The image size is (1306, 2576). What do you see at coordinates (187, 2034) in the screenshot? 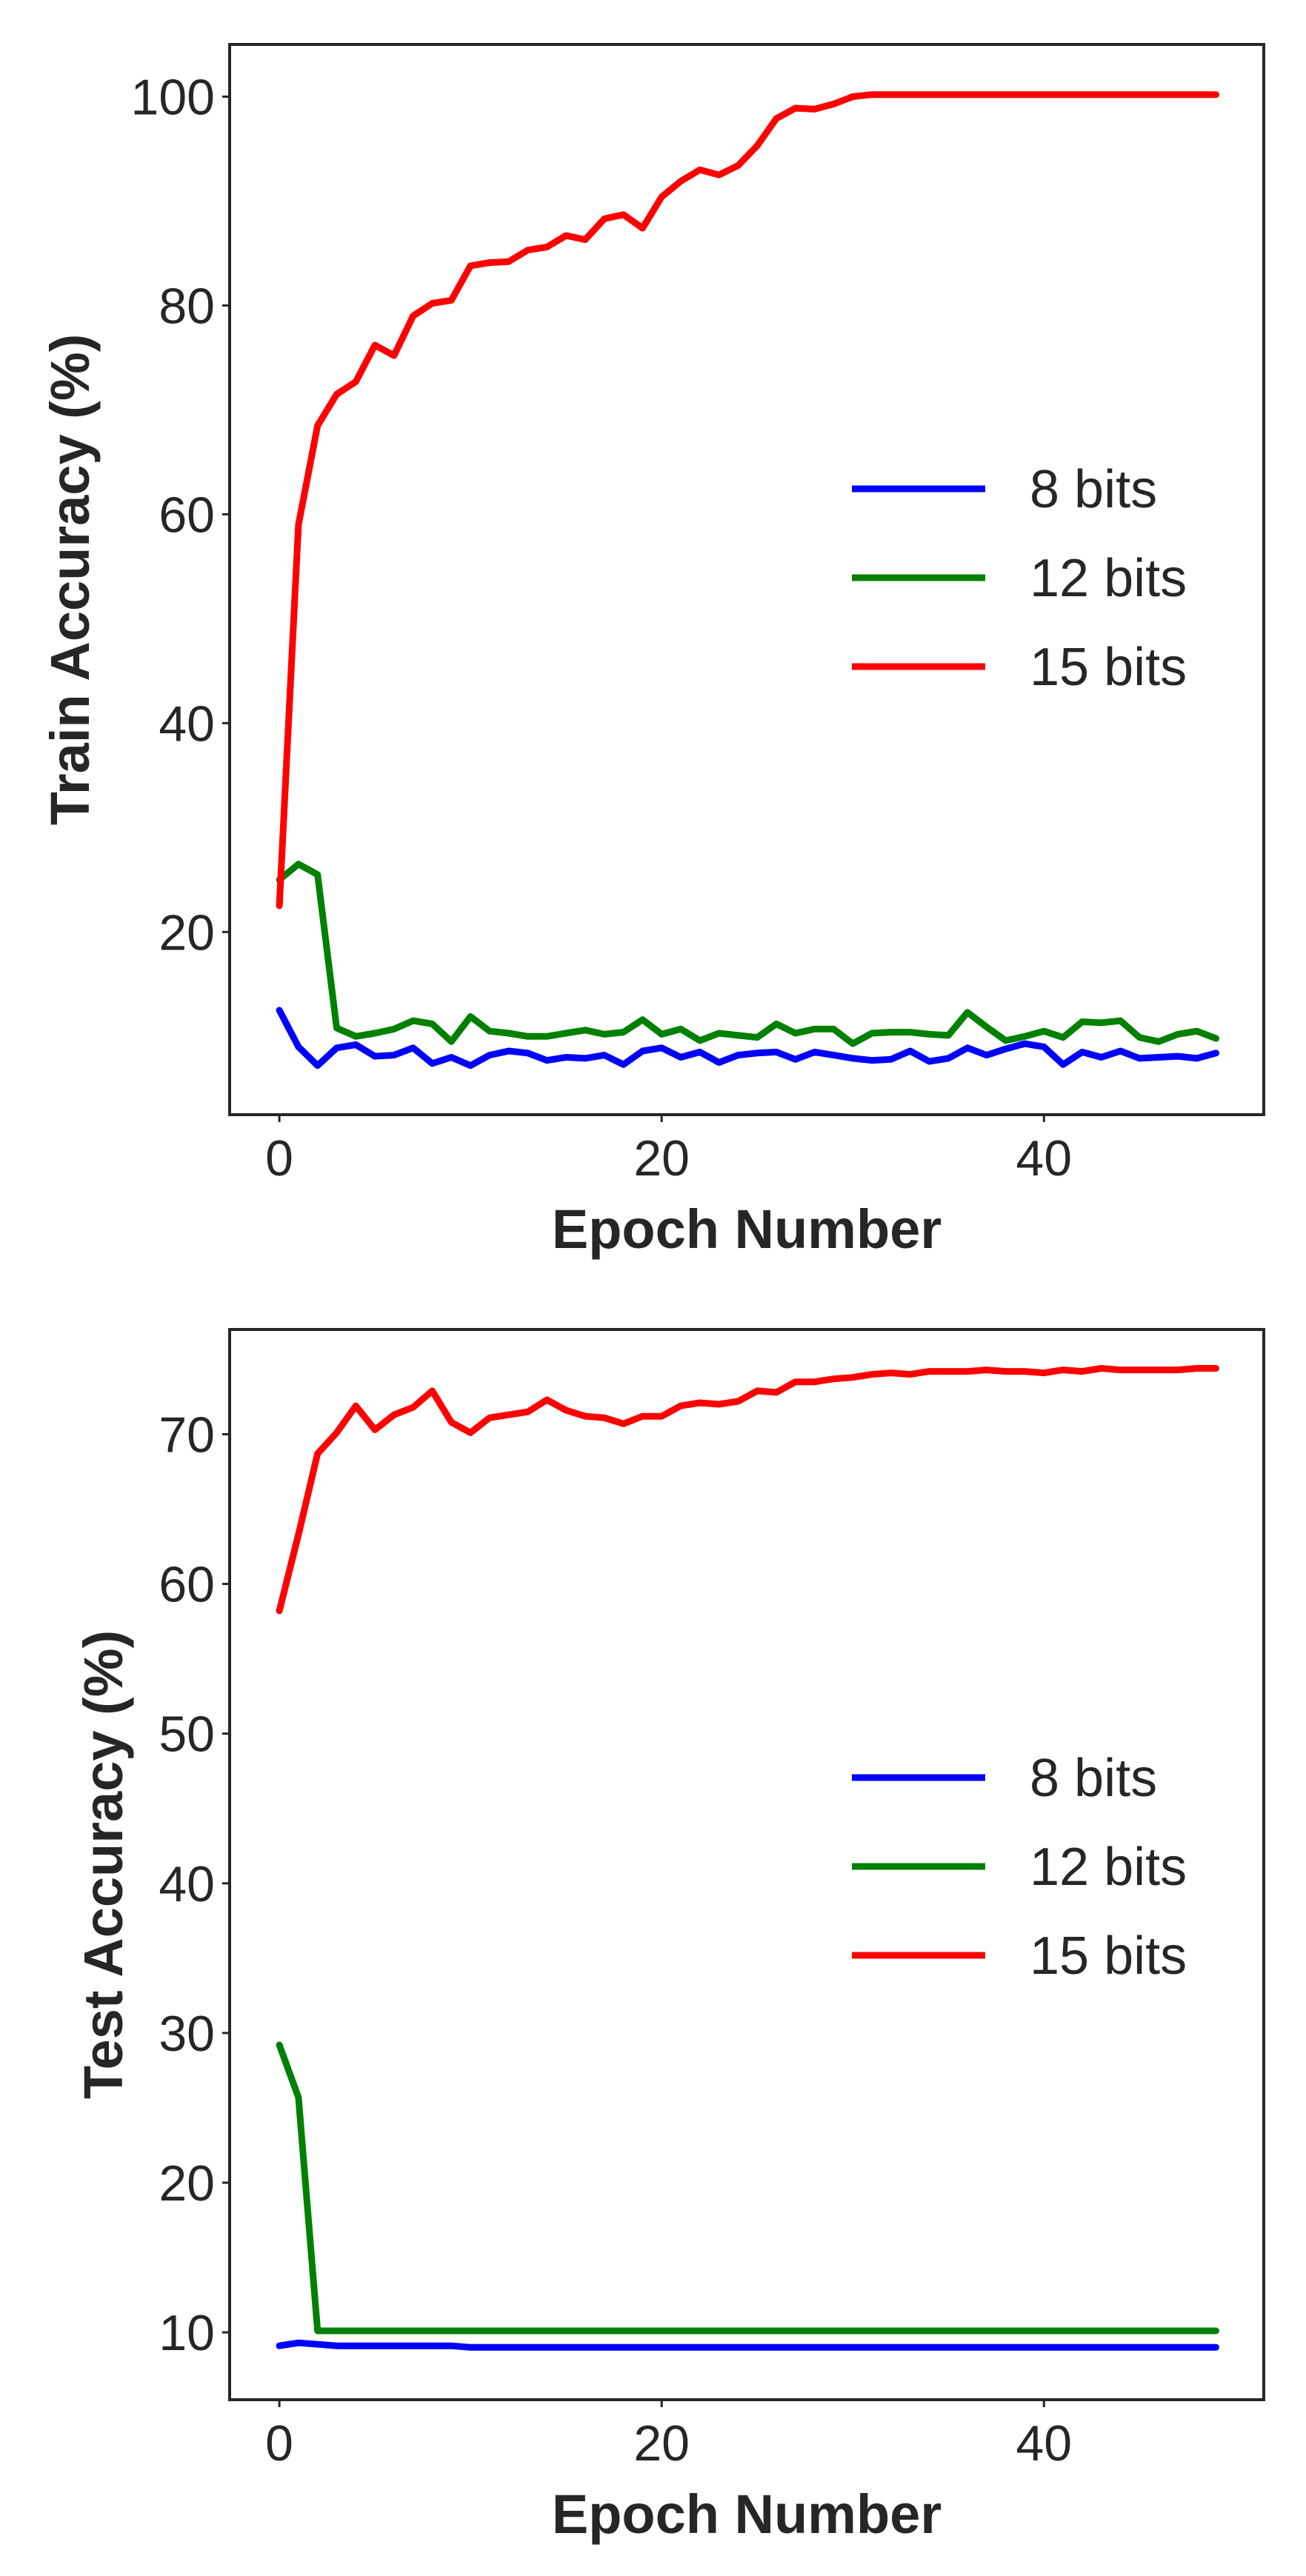
I see `y-tick-label: 30` at bounding box center [187, 2034].